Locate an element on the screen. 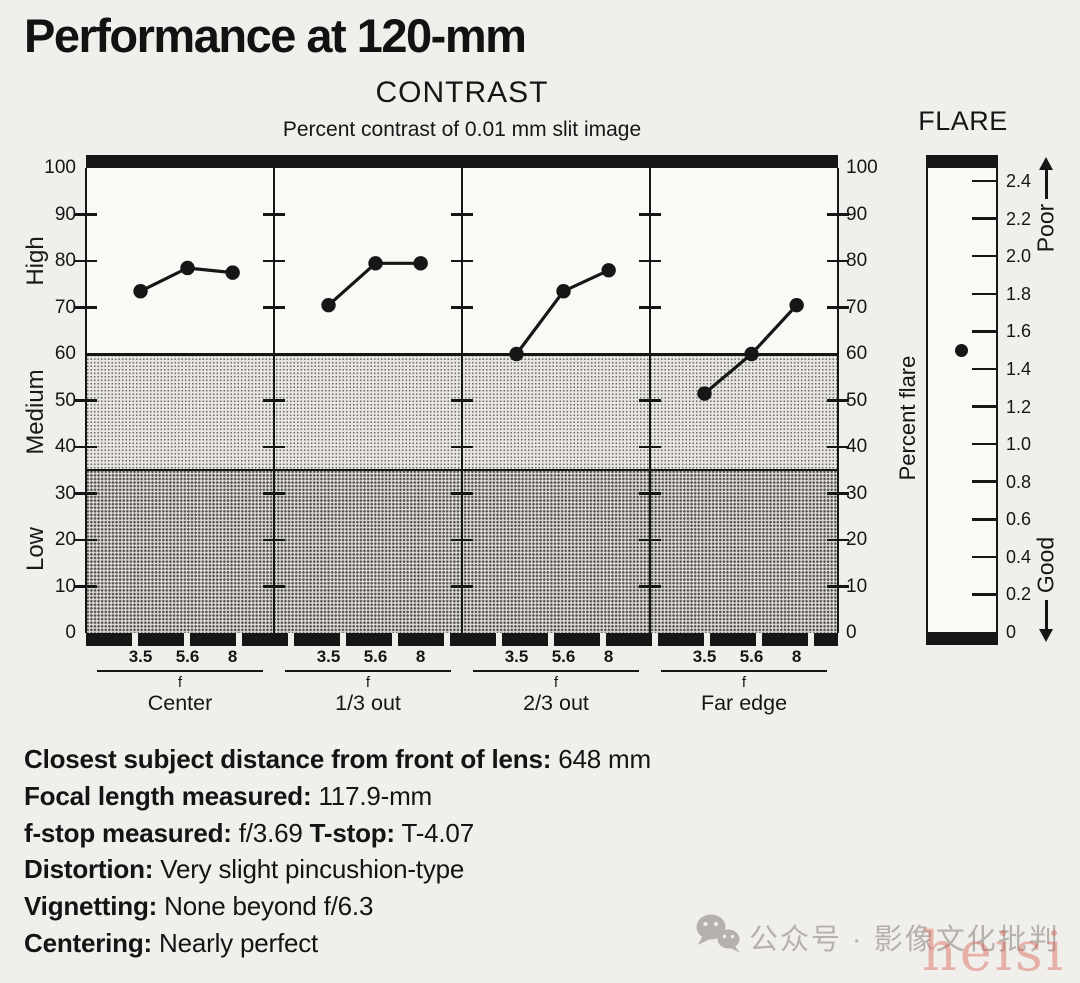 This screenshot has width=1080, height=983. flare-tick-label: 2.4 is located at coordinates (1019, 181).